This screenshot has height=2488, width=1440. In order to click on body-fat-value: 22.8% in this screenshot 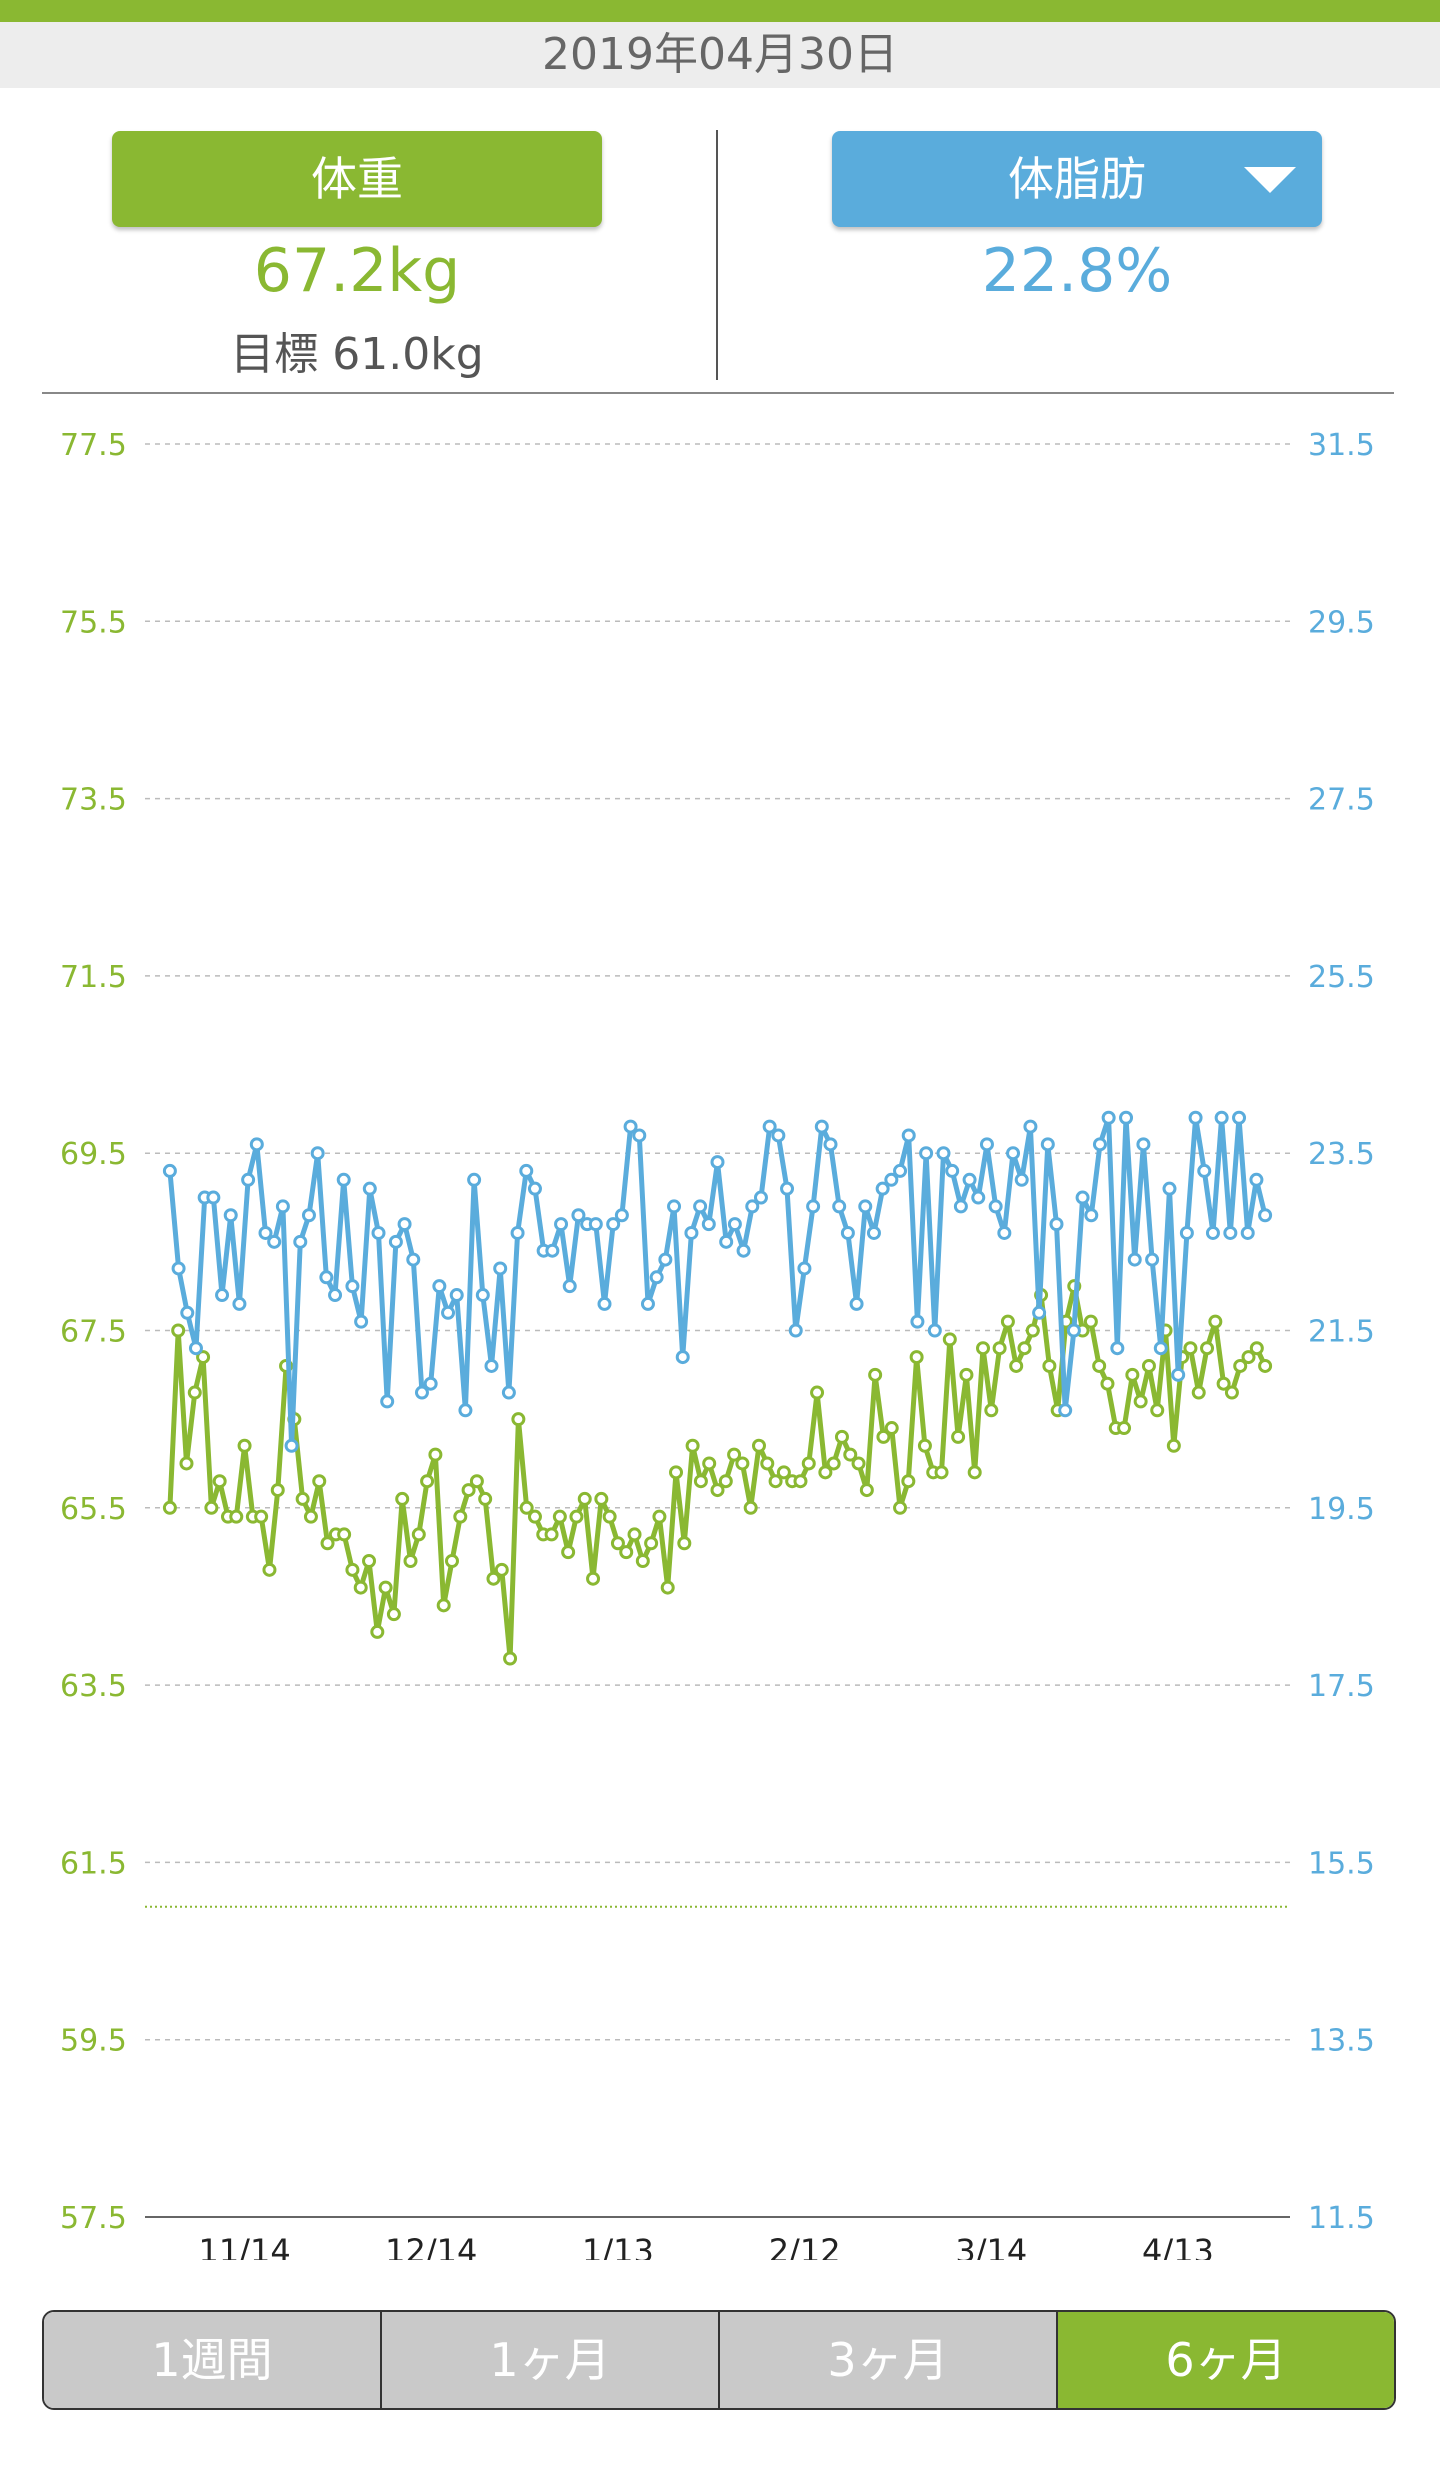, I will do `click(1077, 271)`.